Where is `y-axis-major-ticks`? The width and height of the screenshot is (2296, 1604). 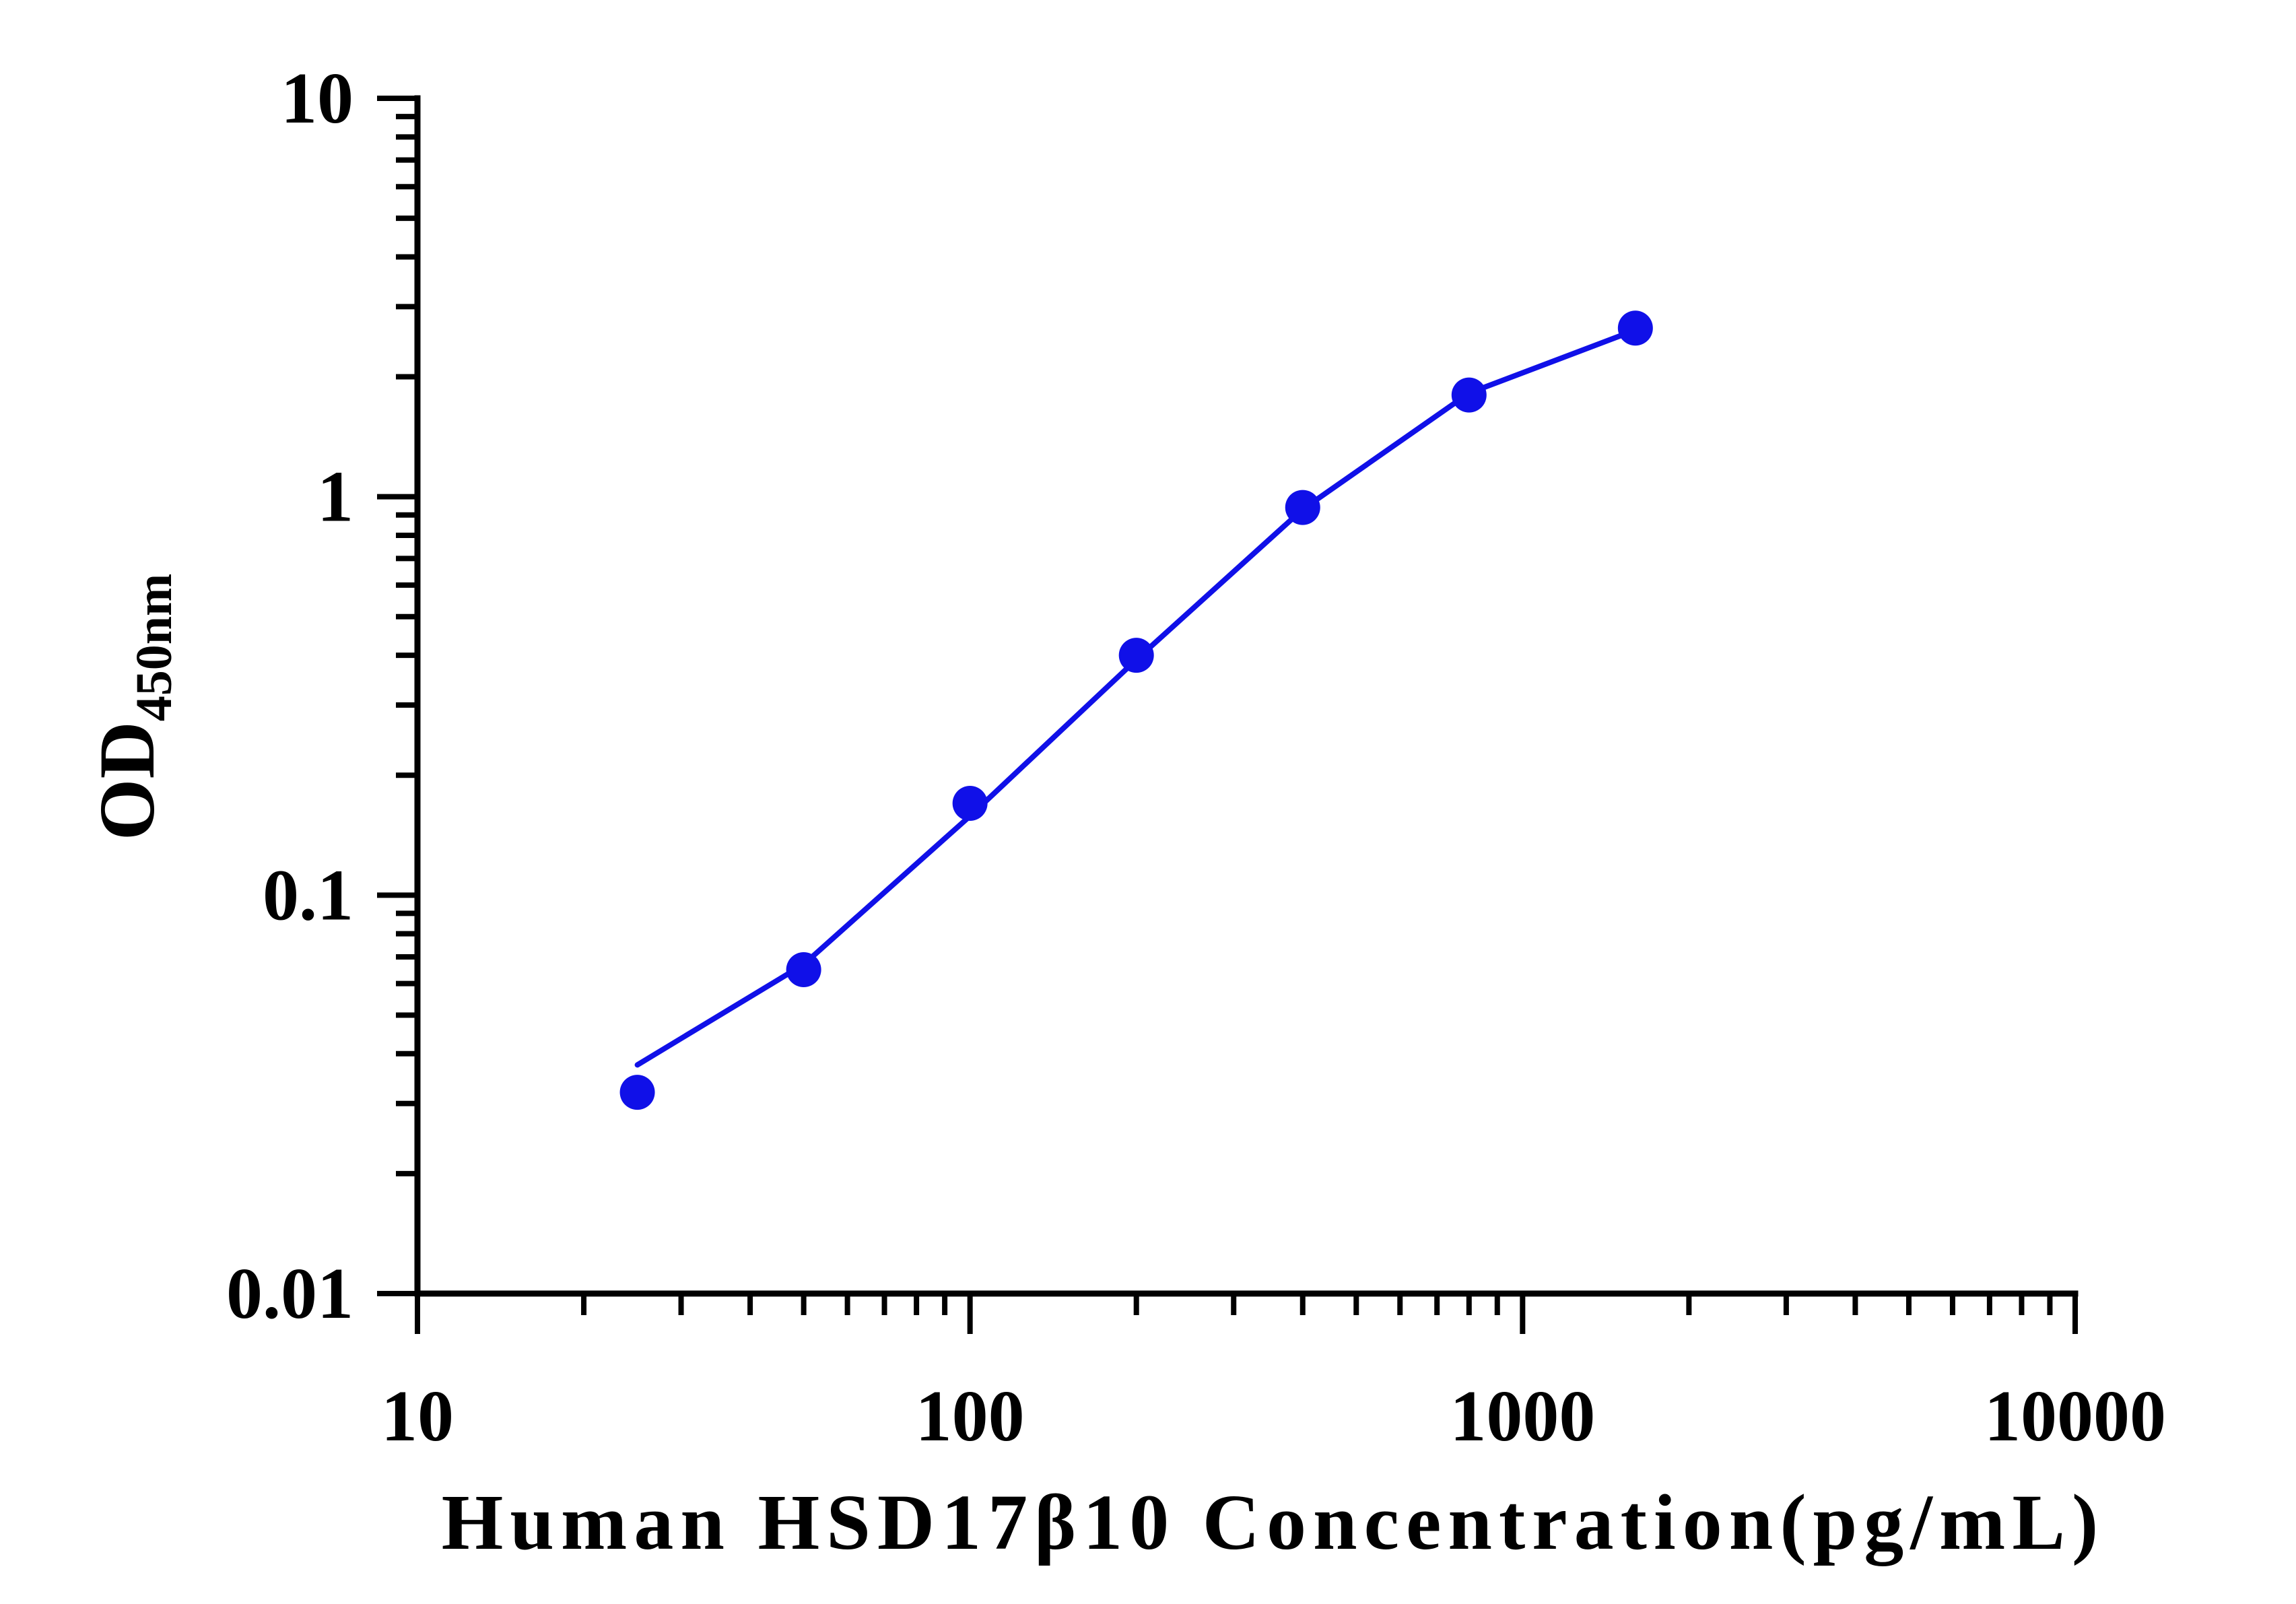
y-axis-major-ticks is located at coordinates (397, 696).